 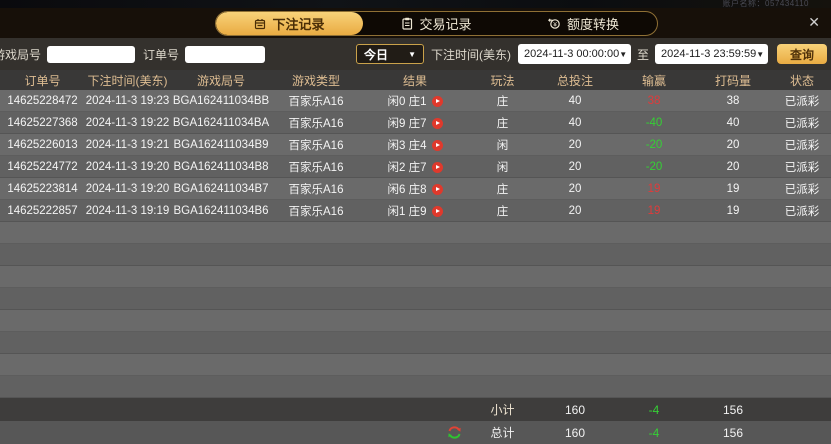 What do you see at coordinates (127, 80) in the screenshot?
I see `header-bet-time: 下注时间(美东)` at bounding box center [127, 80].